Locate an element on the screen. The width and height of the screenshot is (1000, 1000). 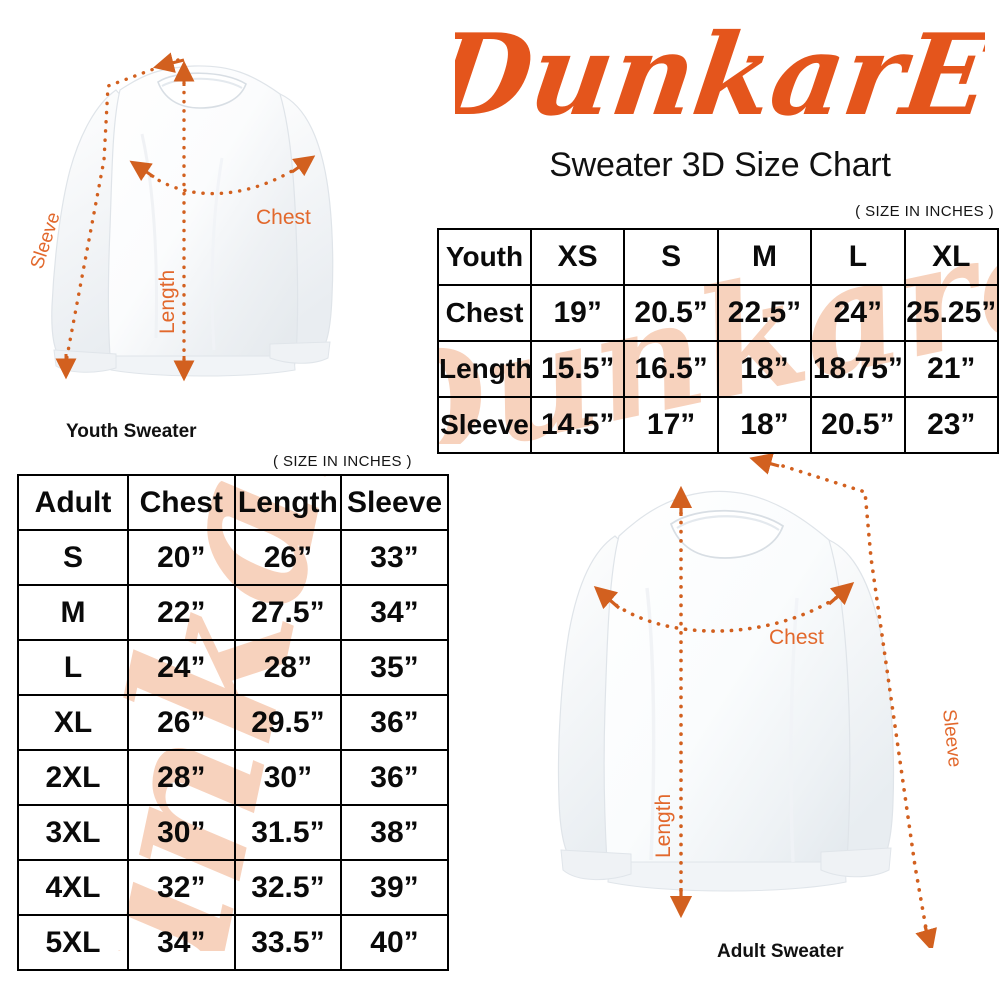
youth-units-note: ( SIZE IN INCHES ) is located at coordinates (924, 211).